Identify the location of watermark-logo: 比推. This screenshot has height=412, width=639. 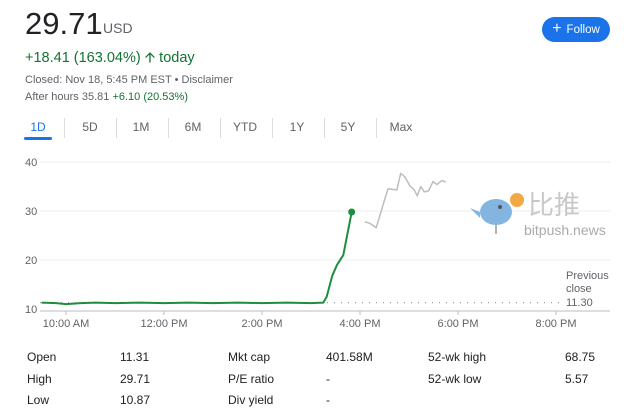
(554, 205).